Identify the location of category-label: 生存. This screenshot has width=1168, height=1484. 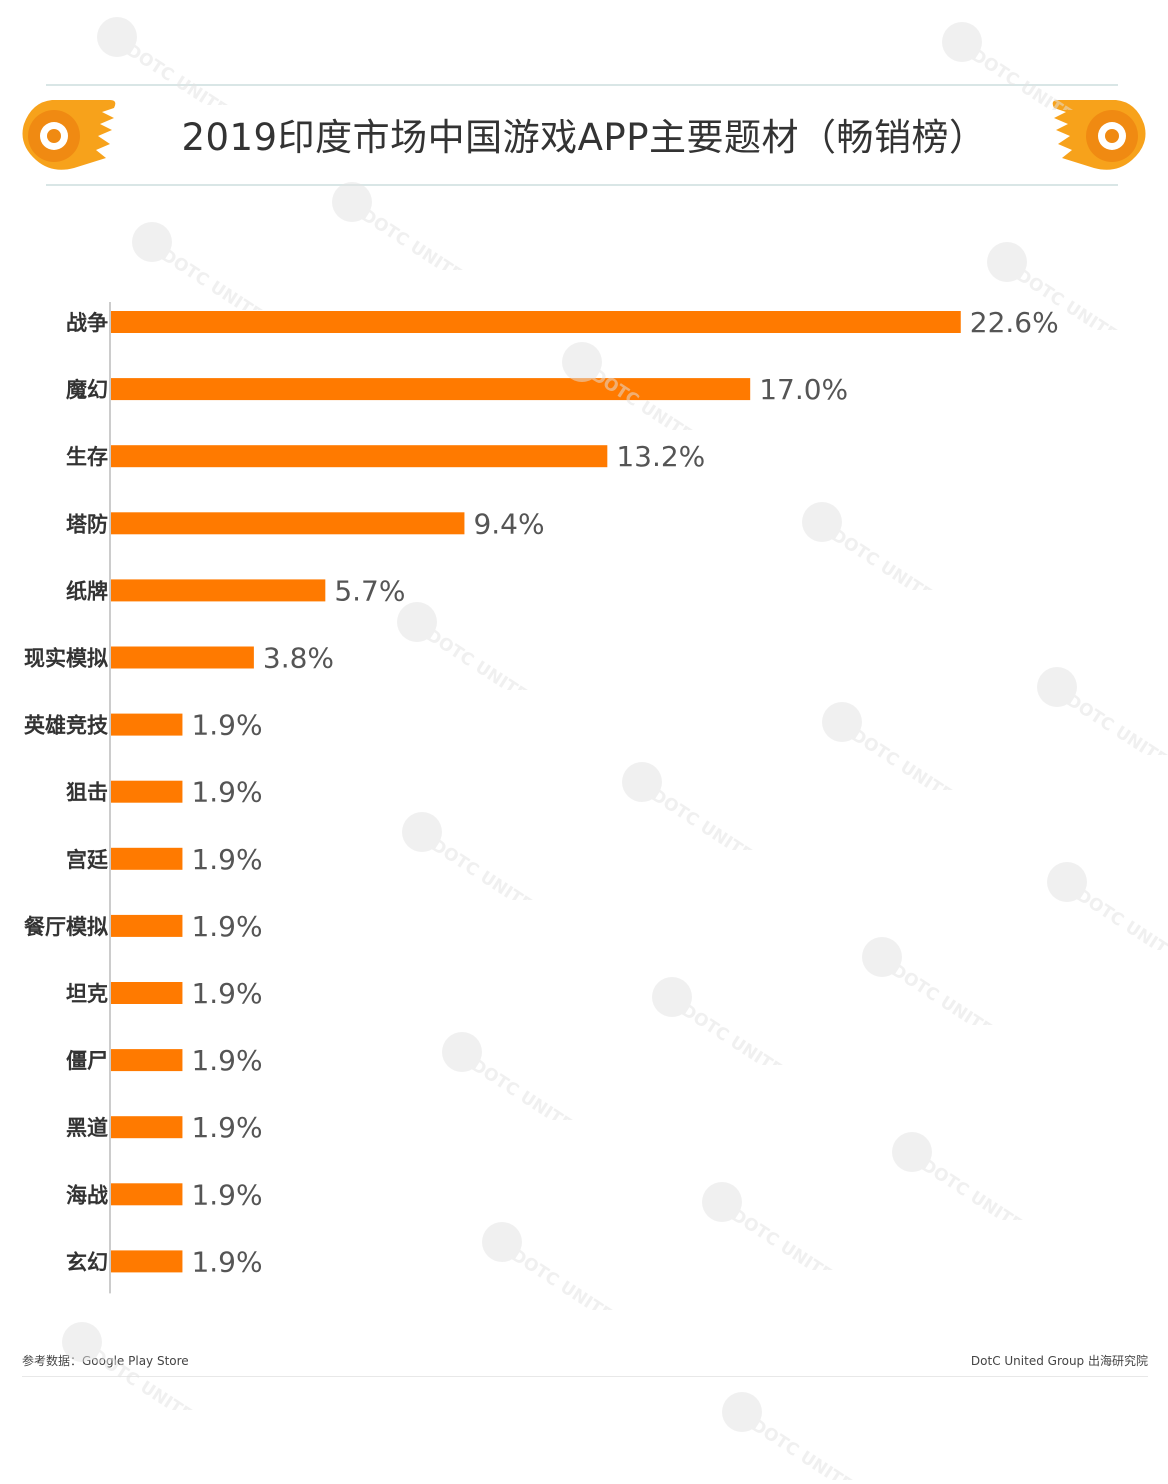
(87, 457).